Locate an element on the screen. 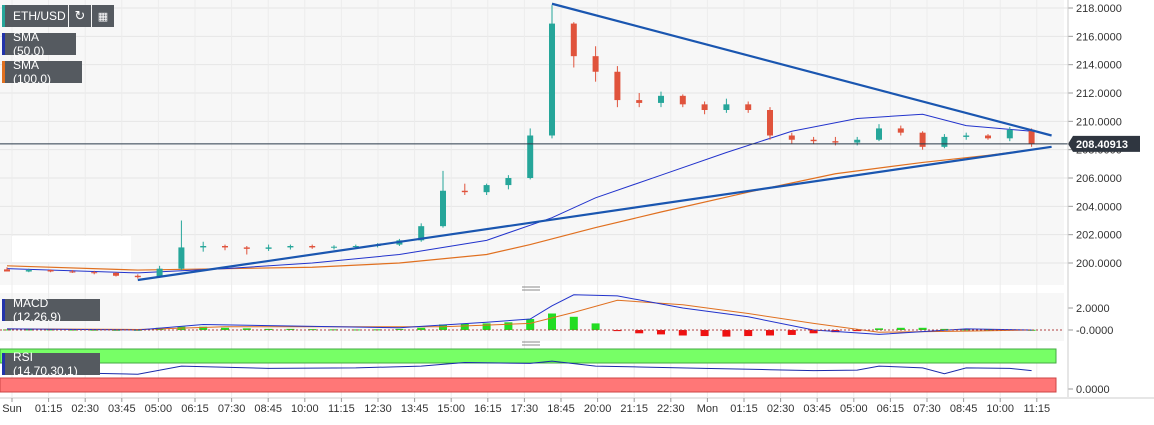 This screenshot has width=1154, height=425. price-tick-label: 210.0000 is located at coordinates (1099, 122).